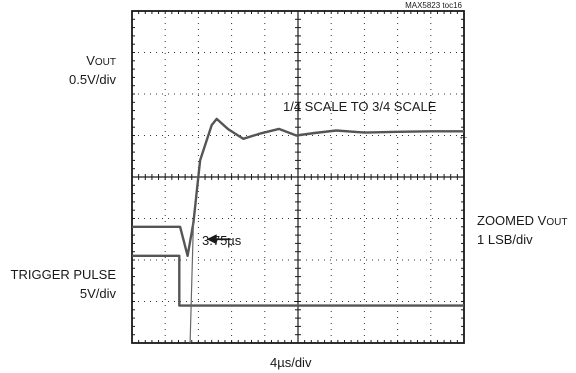 Image resolution: width=576 pixels, height=373 pixels. I want to click on vout-scale: 0.5V/div, so click(92, 79).